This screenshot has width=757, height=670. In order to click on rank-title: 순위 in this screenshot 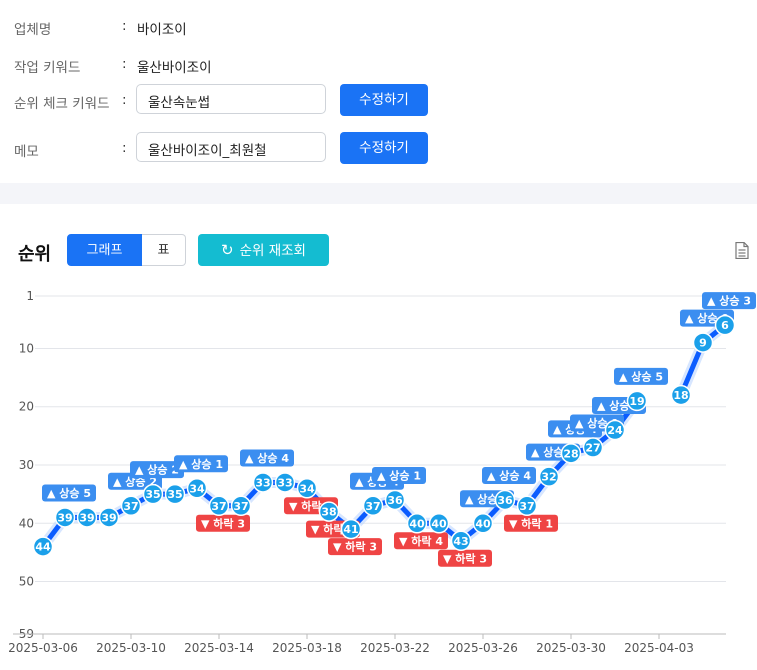, I will do `click(35, 254)`.